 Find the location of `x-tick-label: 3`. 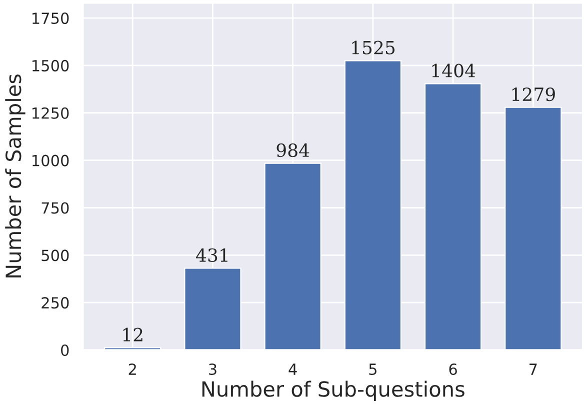

x-tick-label: 3 is located at coordinates (212, 369).